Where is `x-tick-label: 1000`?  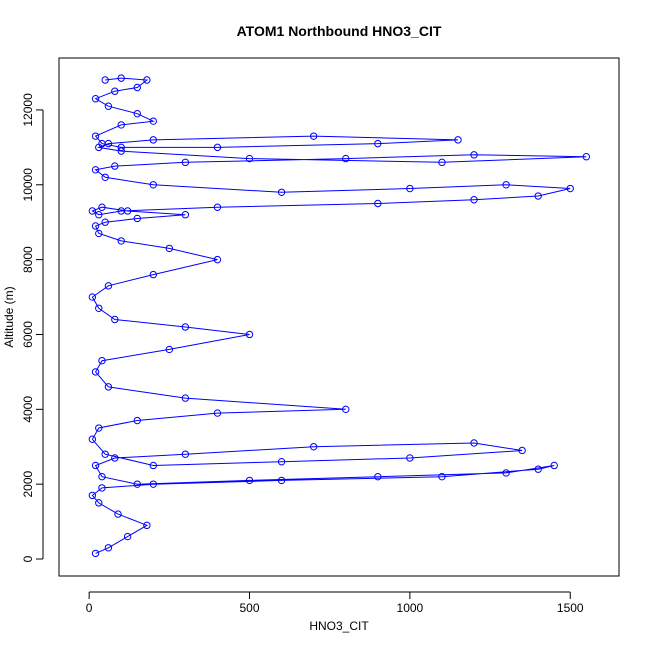
x-tick-label: 1000 is located at coordinates (410, 608).